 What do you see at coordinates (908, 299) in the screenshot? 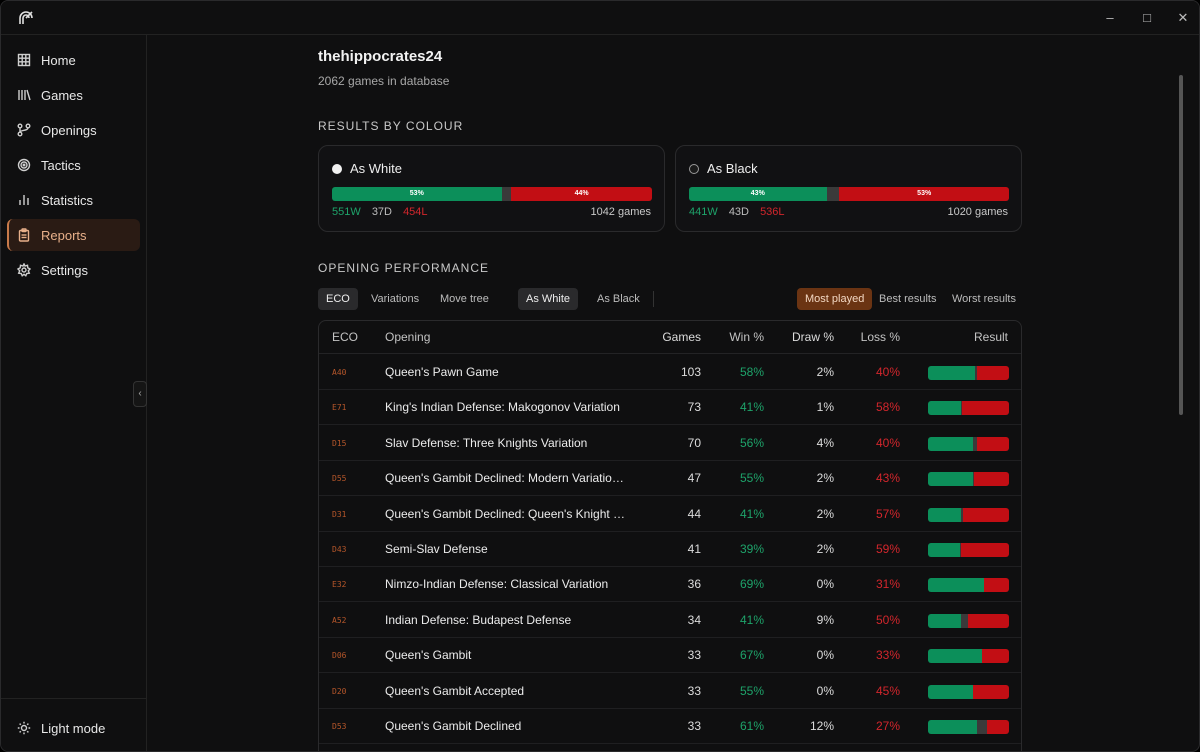
I see `tab-best-results: Best results` at bounding box center [908, 299].